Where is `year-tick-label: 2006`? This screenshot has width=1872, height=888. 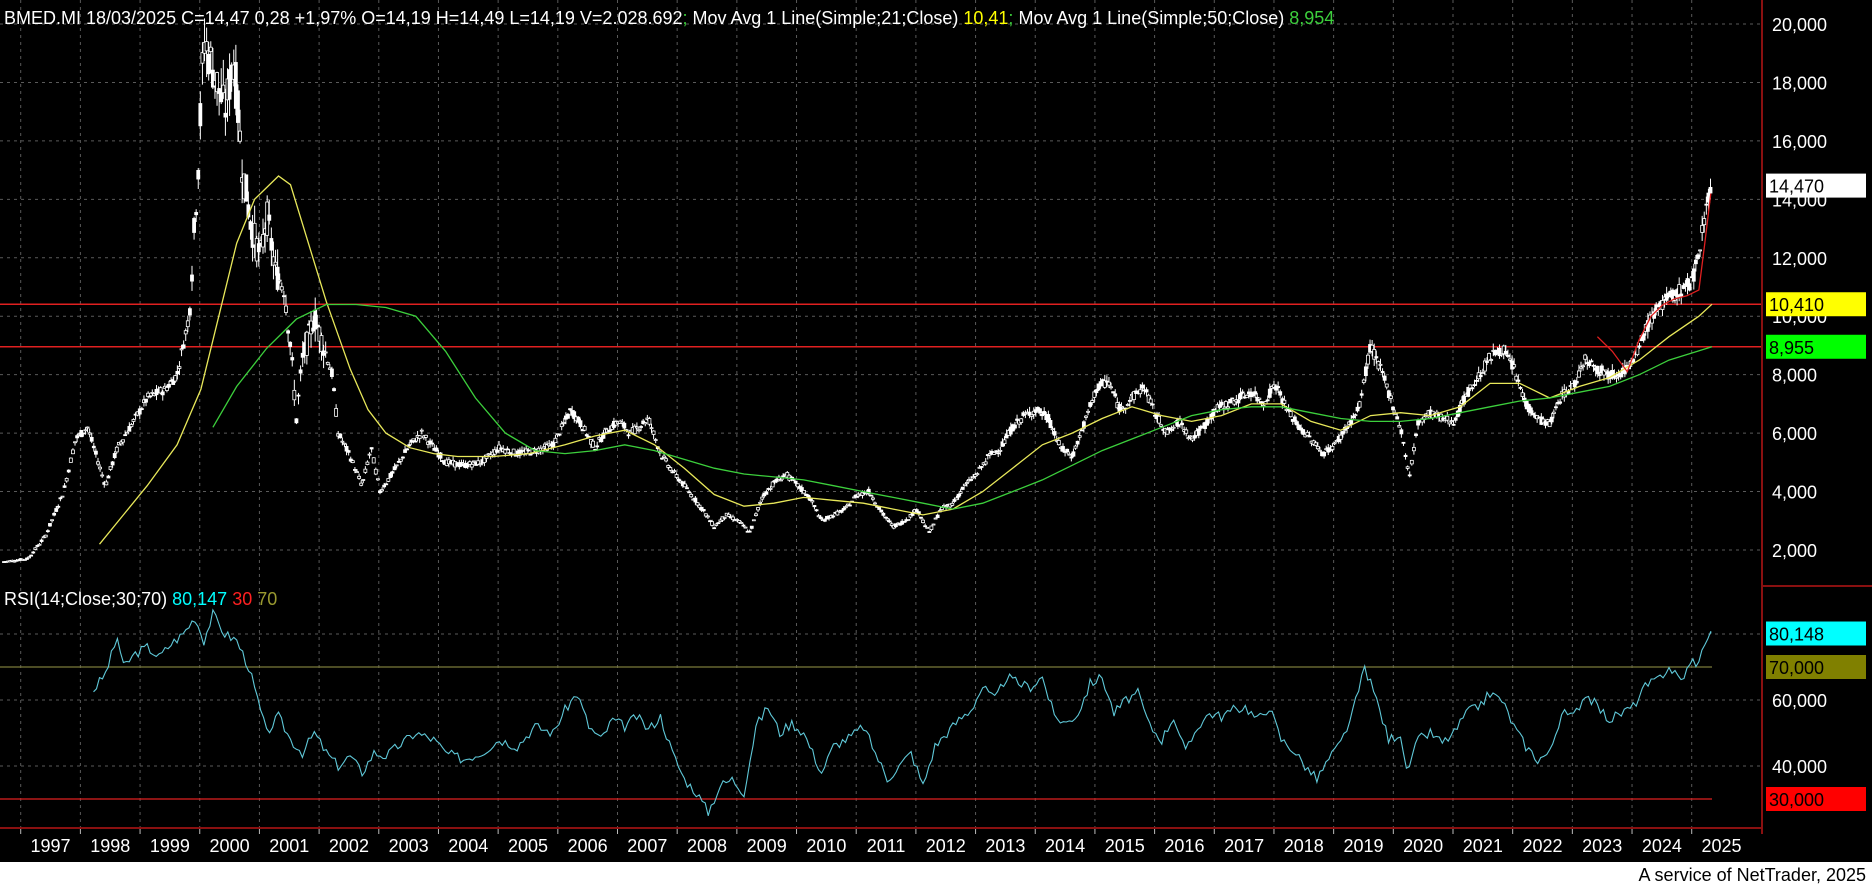
year-tick-label: 2006 is located at coordinates (588, 846).